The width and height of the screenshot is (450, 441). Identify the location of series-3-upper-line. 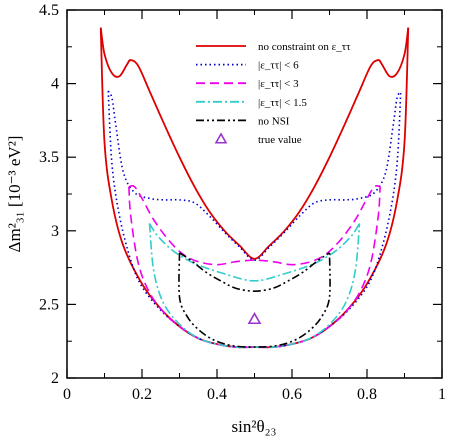
(254, 252).